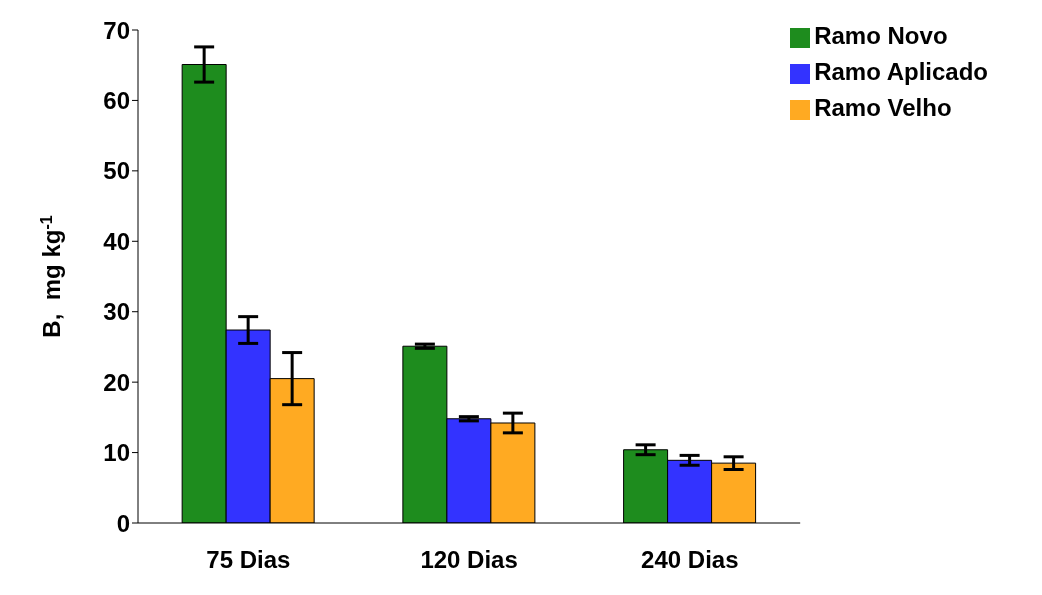  What do you see at coordinates (116, 100) in the screenshot?
I see `y-tick-label: 60` at bounding box center [116, 100].